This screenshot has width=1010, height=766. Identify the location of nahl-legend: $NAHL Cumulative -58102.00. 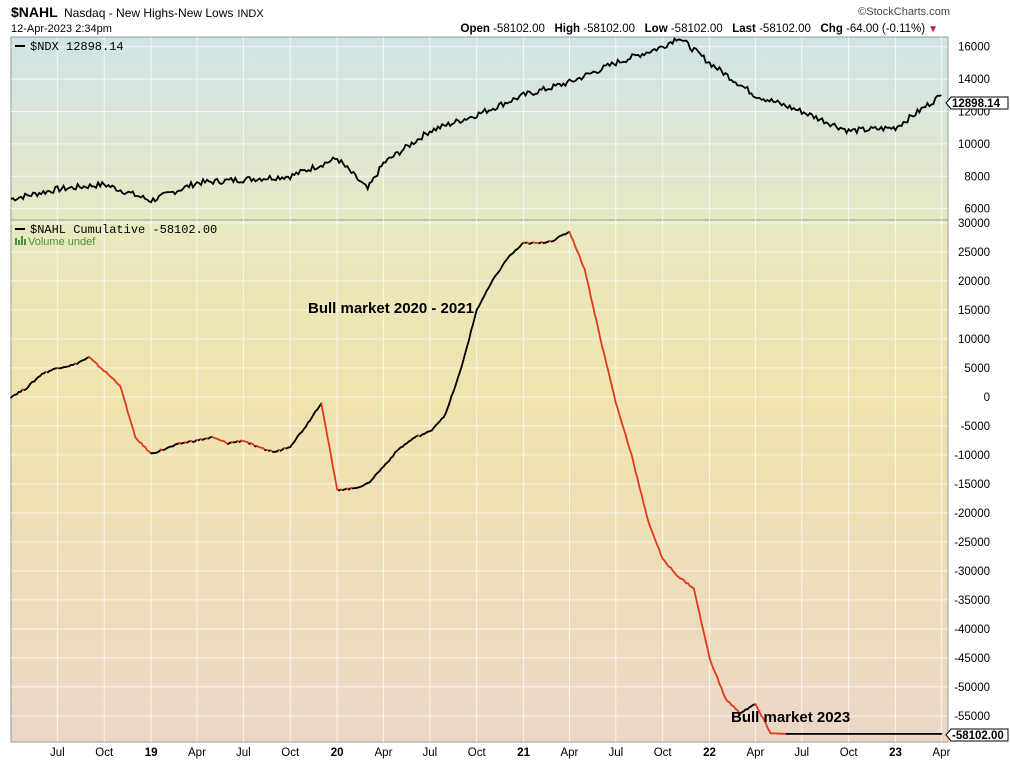
(123, 230).